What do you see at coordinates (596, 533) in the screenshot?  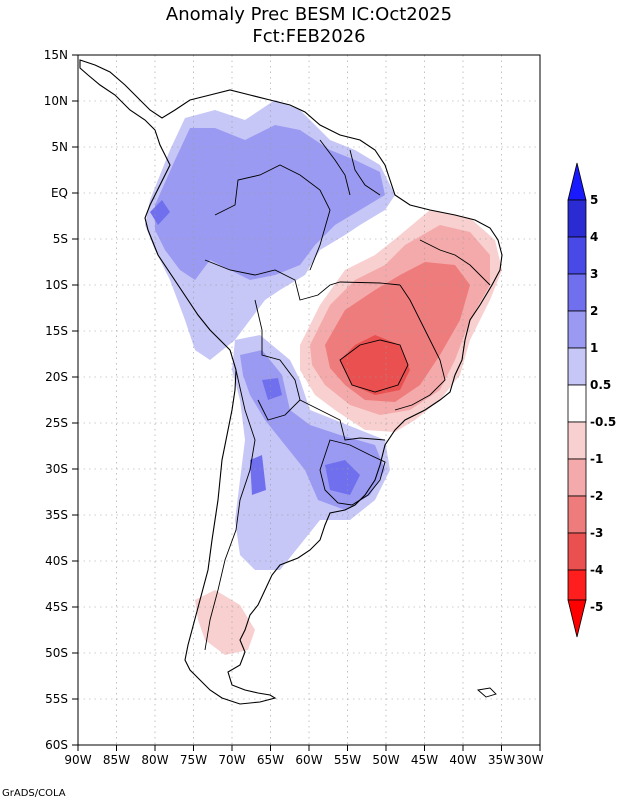 I see `colorbar-label: -3` at bounding box center [596, 533].